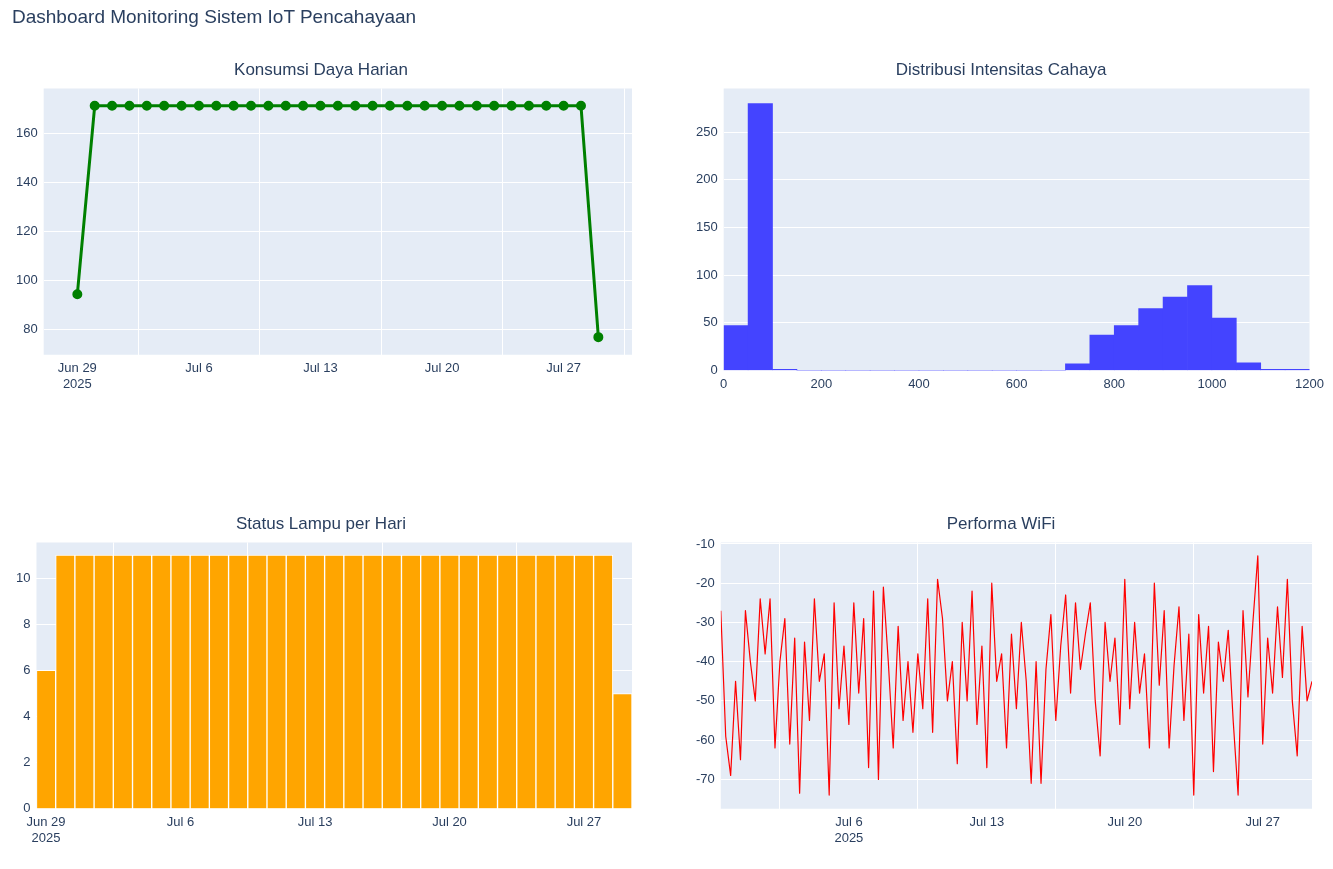 The image size is (1333, 869). What do you see at coordinates (1001, 69) in the screenshot?
I see `chart-title: Distribusi Intensitas Cahaya` at bounding box center [1001, 69].